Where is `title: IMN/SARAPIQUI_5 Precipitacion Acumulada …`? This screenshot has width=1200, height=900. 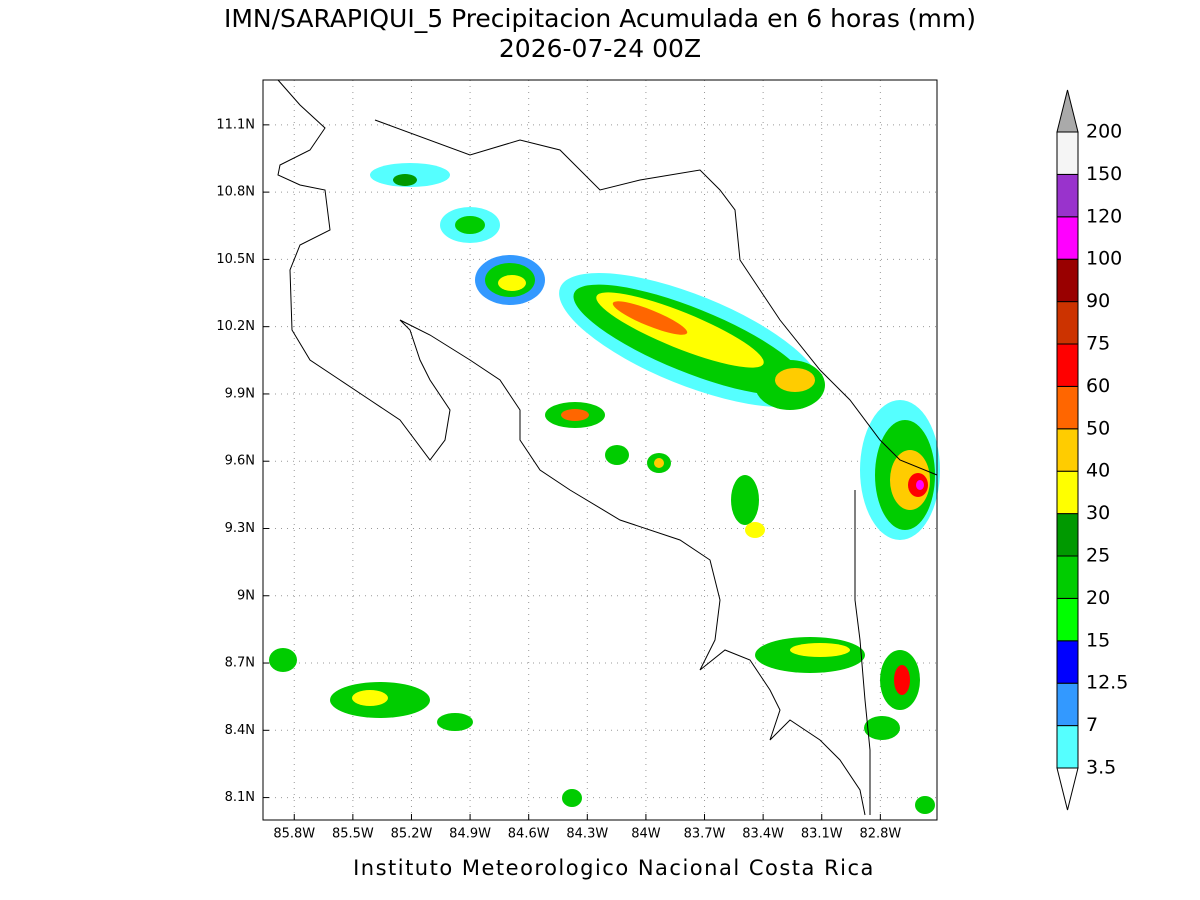
title: IMN/SARAPIQUI_5 Precipitacion Acumulada … is located at coordinates (600, 18).